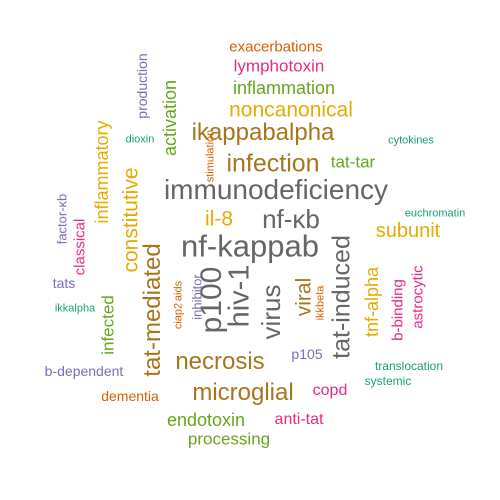  I want to click on cloud-word-inflammation: inflammation, so click(284, 88).